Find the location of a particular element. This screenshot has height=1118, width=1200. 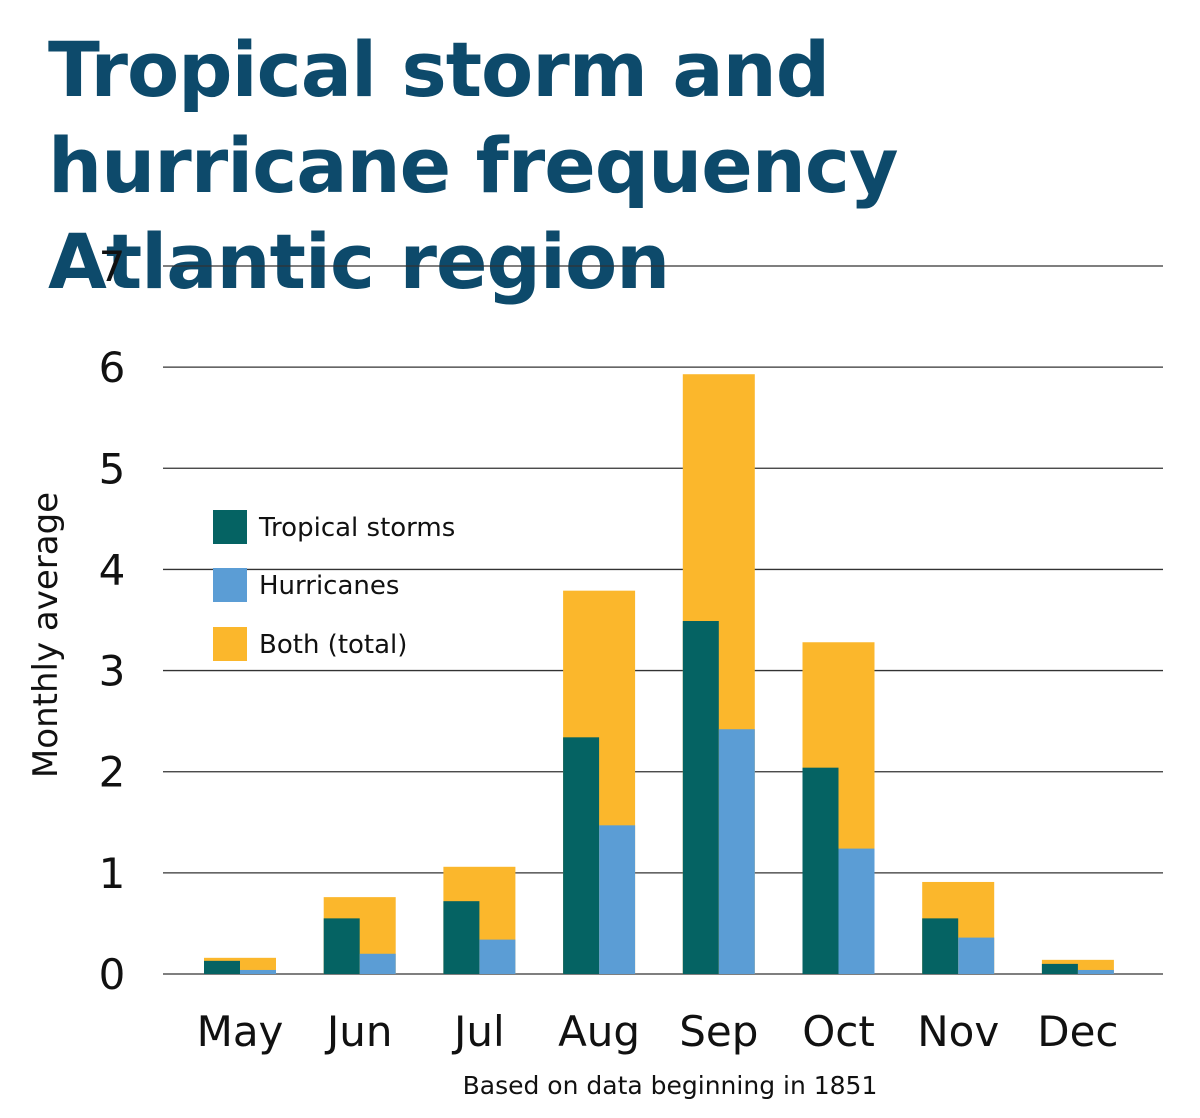

legend: Tropical storms Hurricanes Both (total) is located at coordinates (334, 585).